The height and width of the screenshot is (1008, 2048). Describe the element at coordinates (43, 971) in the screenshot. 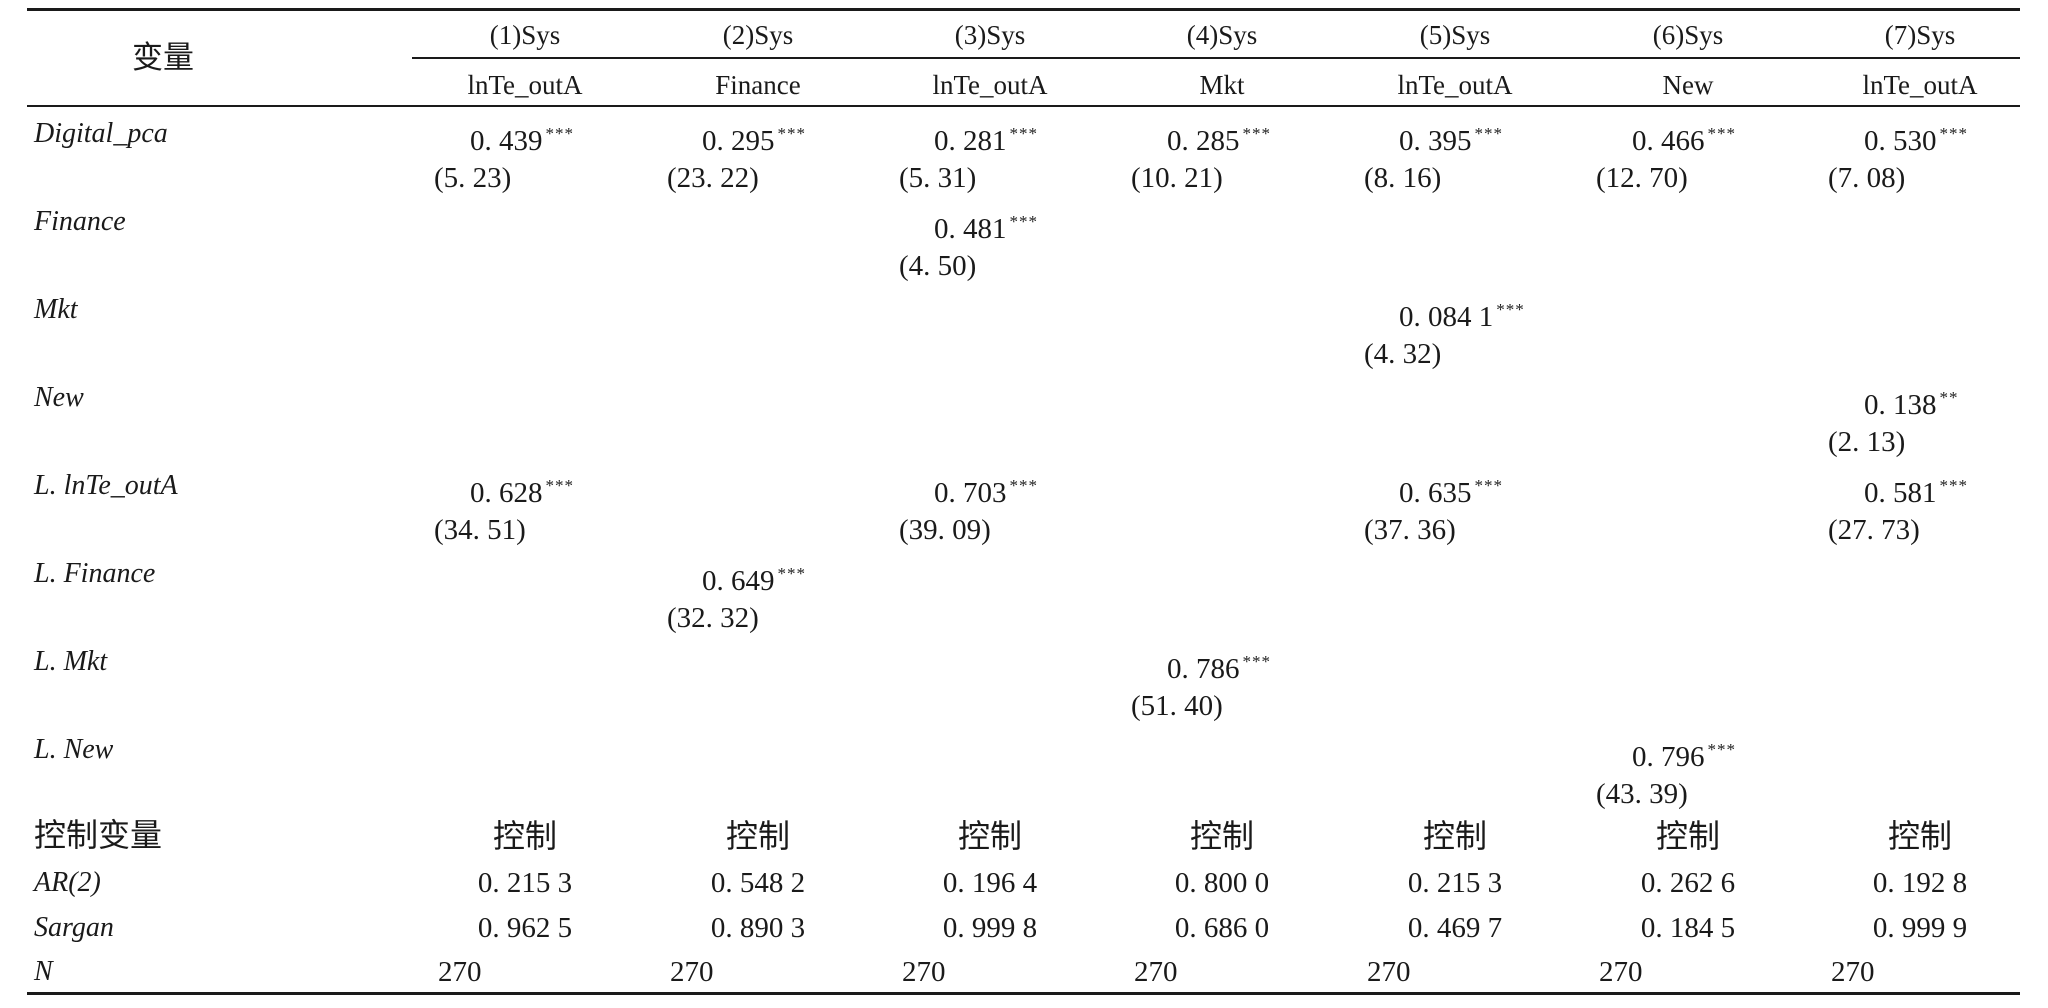

I see `n-label: N` at that location.